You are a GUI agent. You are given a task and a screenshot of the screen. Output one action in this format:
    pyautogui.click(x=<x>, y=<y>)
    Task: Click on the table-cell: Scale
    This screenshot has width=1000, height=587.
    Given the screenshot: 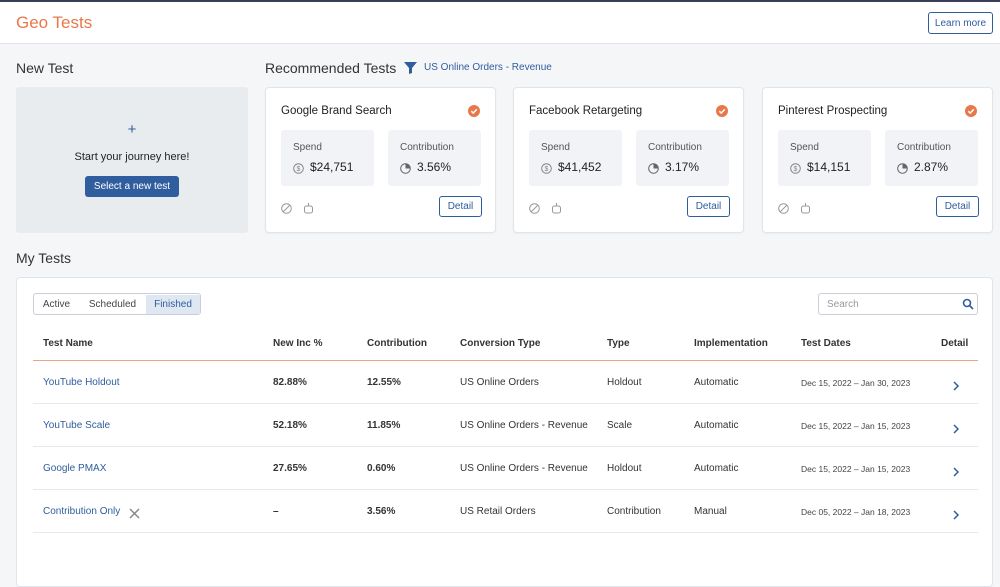 What is the action you would take?
    pyautogui.click(x=620, y=425)
    